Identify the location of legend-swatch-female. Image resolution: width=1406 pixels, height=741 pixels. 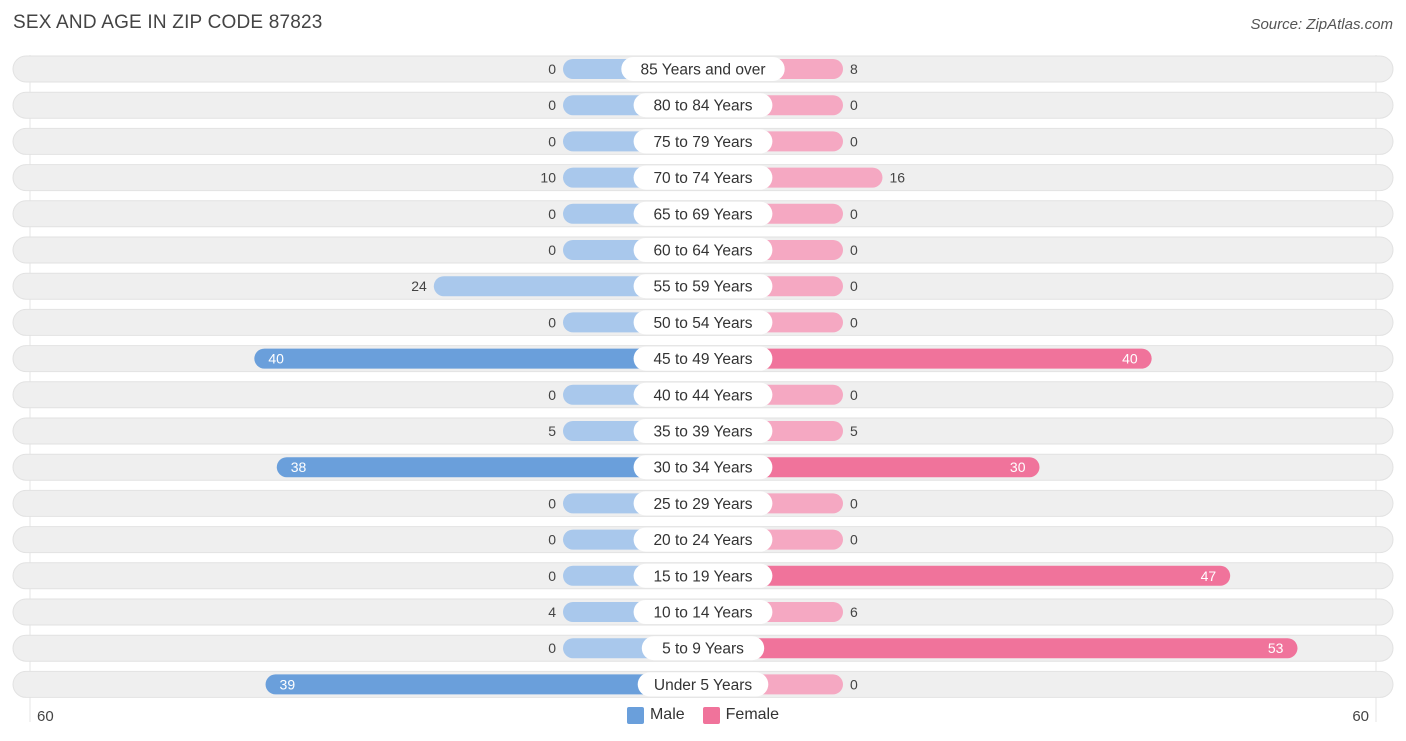
(711, 715).